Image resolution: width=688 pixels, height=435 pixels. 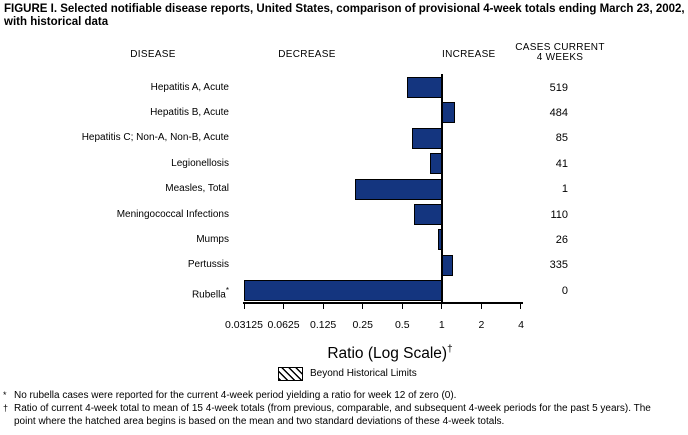 What do you see at coordinates (172, 214) in the screenshot?
I see `disease-label: Meningococcal Infections` at bounding box center [172, 214].